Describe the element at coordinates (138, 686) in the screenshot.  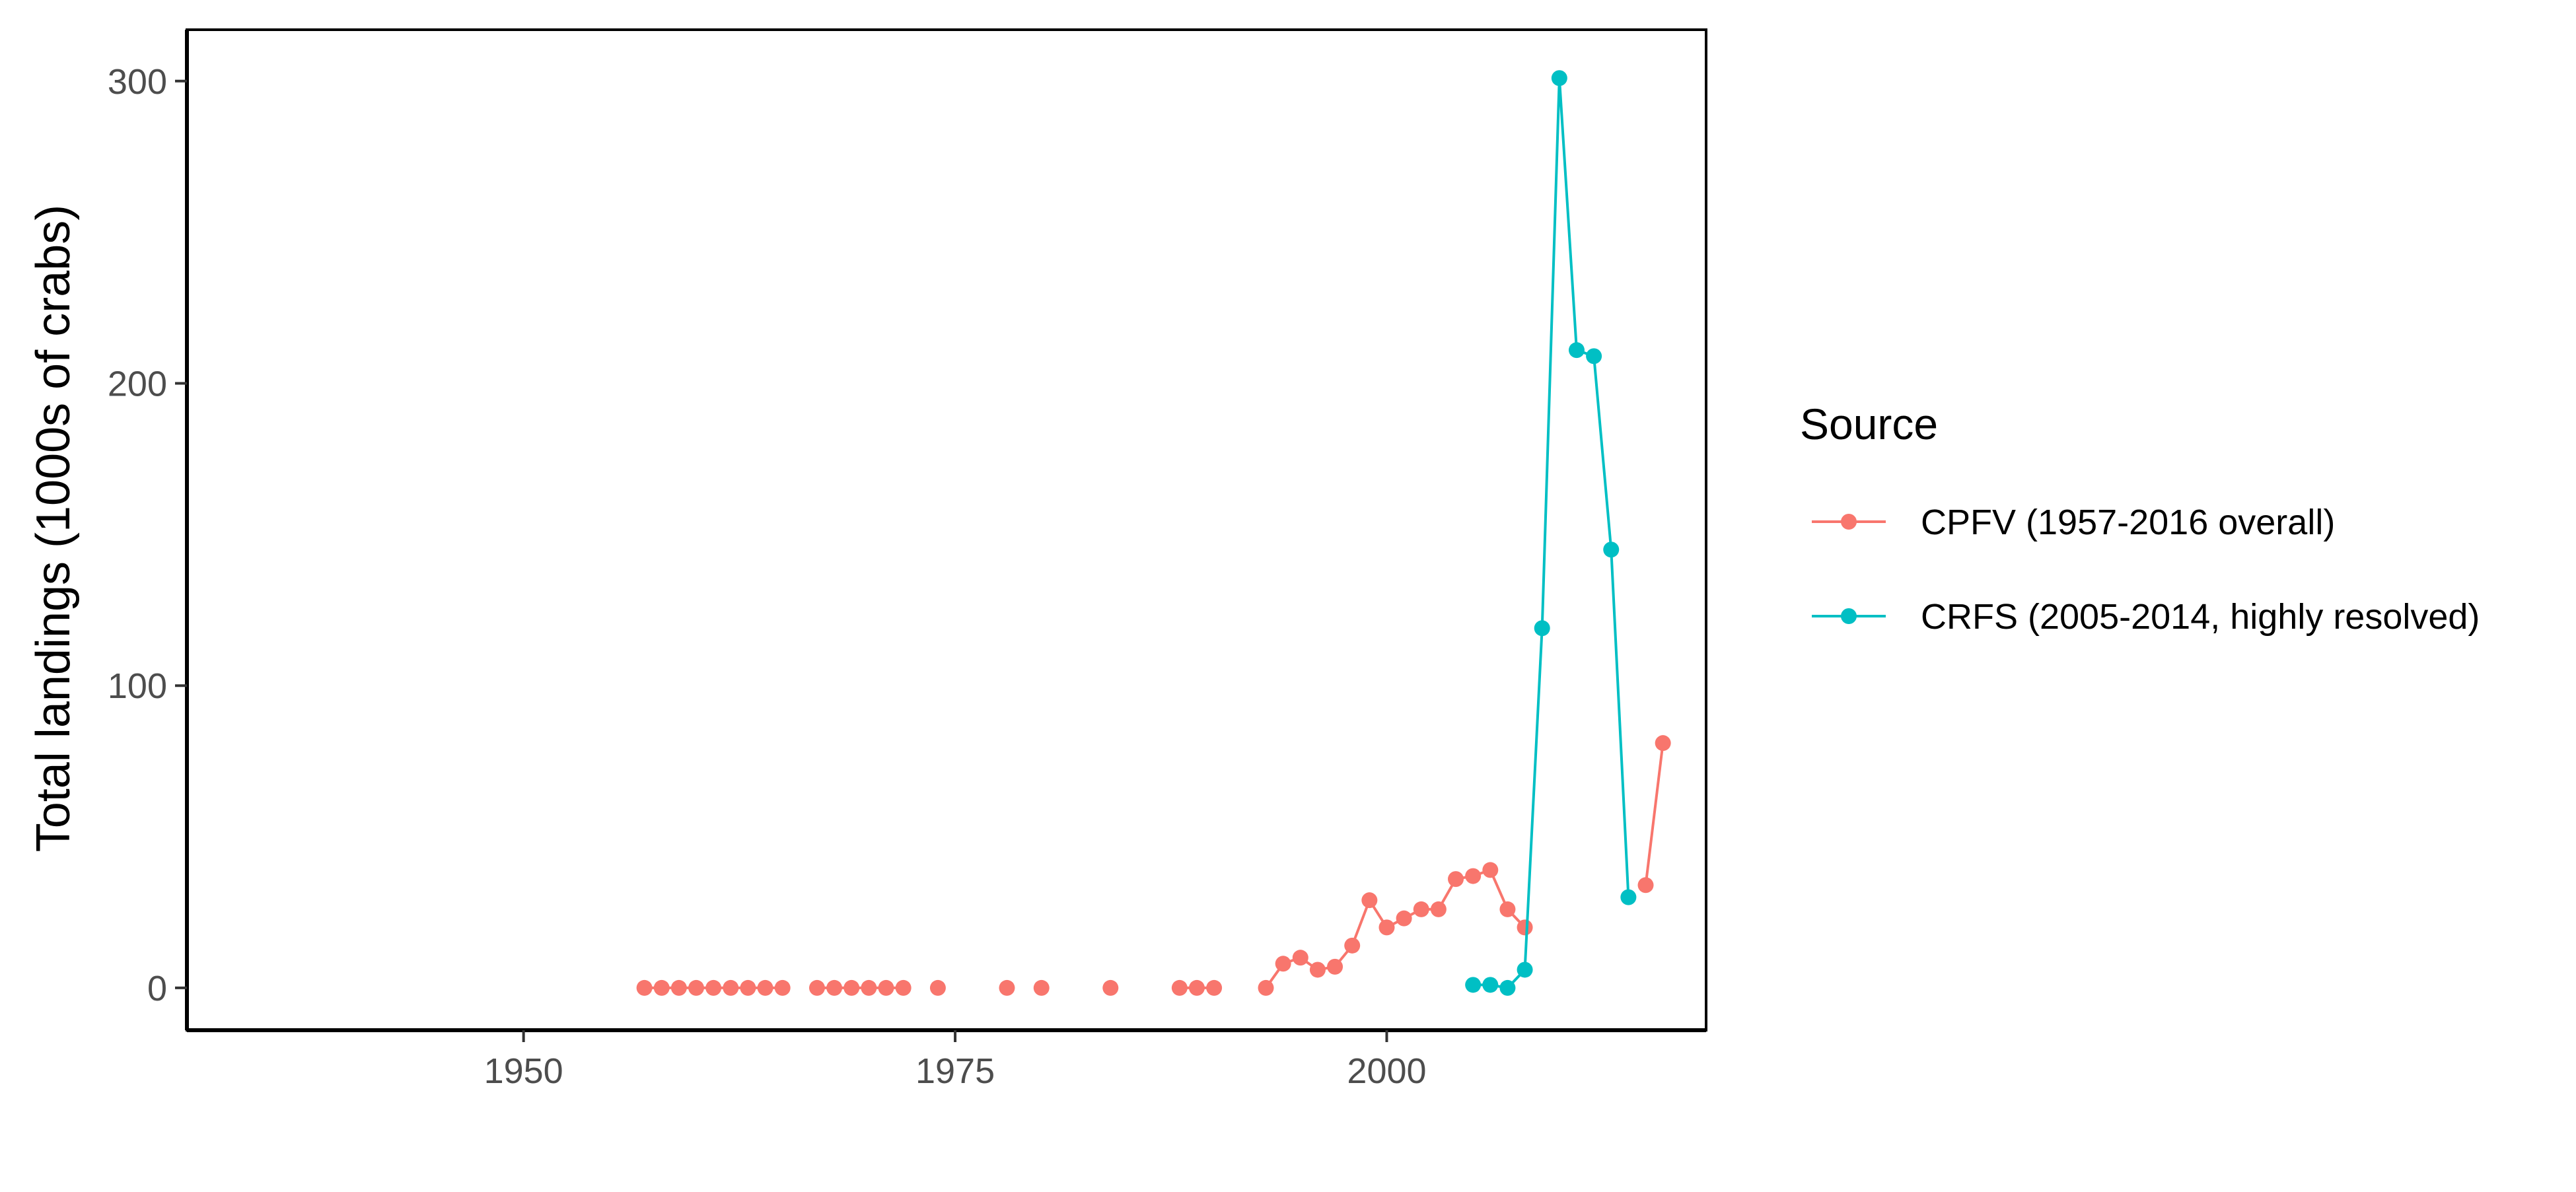
I see `y-tick-label: 100` at that location.